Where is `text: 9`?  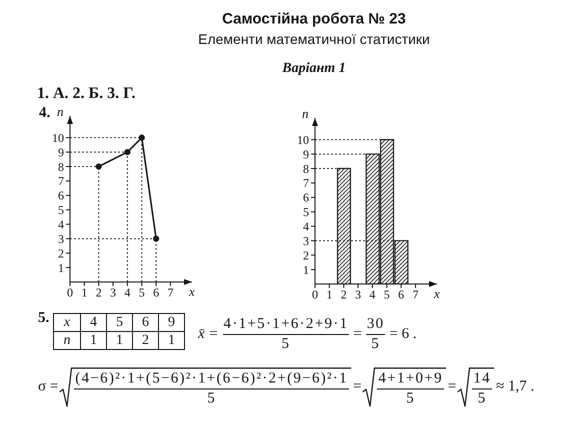
text: 9 is located at coordinates (171, 322).